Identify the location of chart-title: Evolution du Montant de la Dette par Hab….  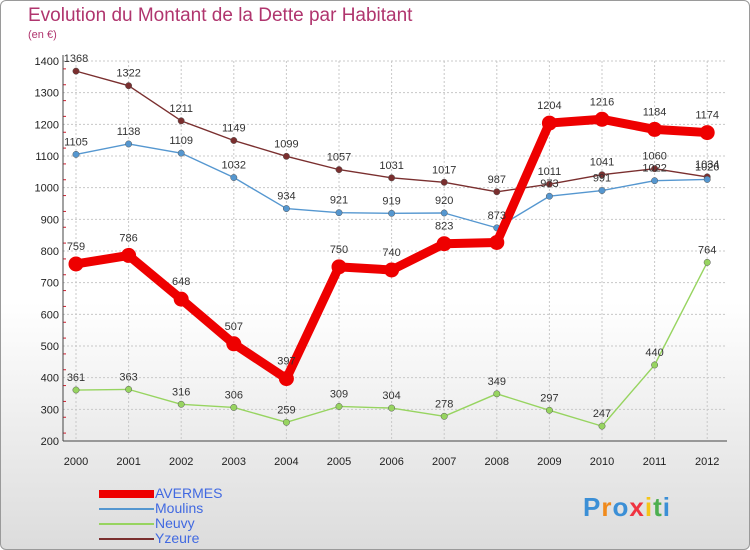
(220, 15).